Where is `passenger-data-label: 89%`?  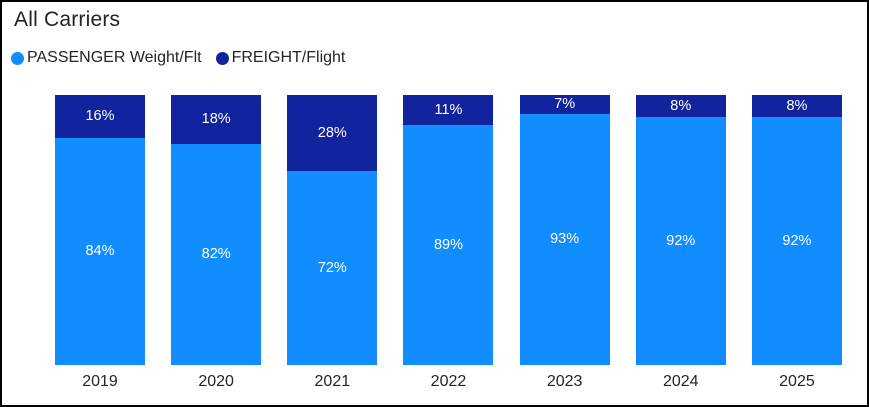 passenger-data-label: 89% is located at coordinates (448, 244).